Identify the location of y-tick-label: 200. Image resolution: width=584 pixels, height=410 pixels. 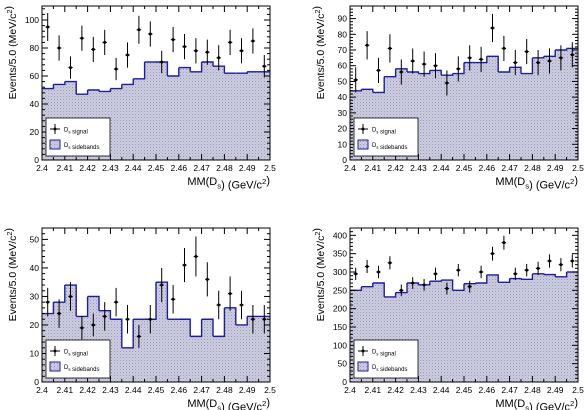
(340, 309).